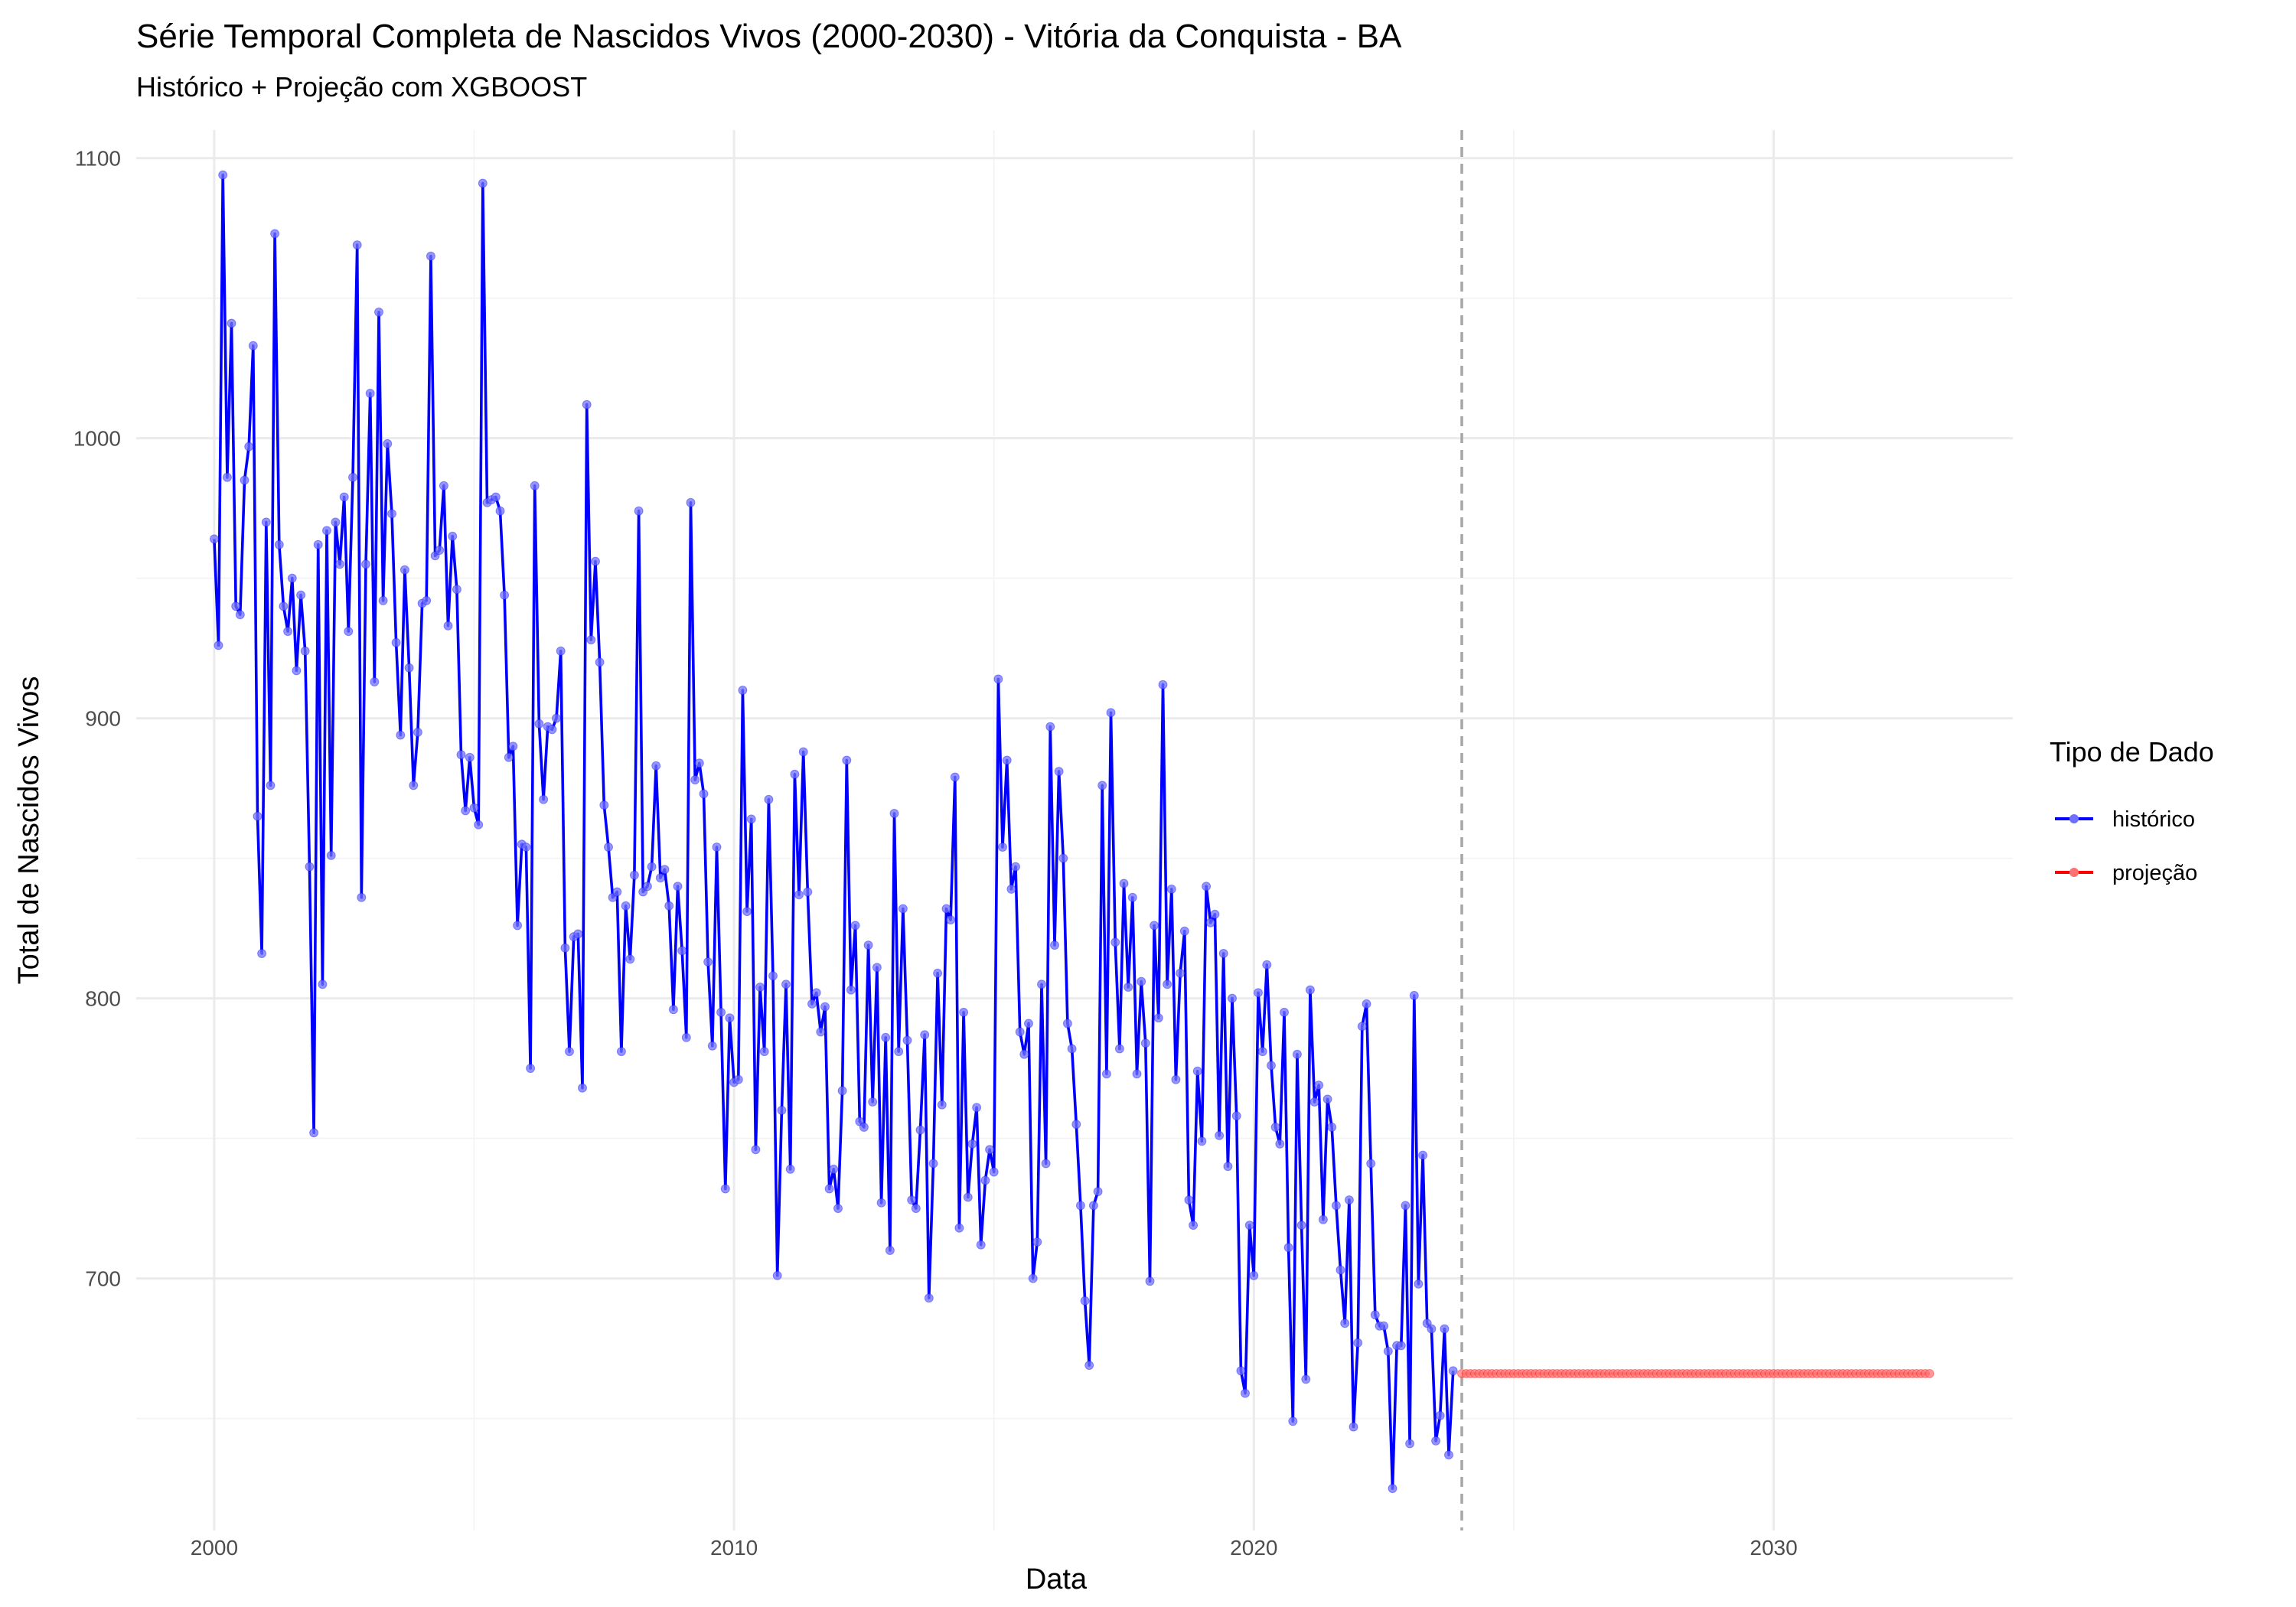 This screenshot has width=2296, height=1607. What do you see at coordinates (1057, 1579) in the screenshot?
I see `x-axis-title: Data` at bounding box center [1057, 1579].